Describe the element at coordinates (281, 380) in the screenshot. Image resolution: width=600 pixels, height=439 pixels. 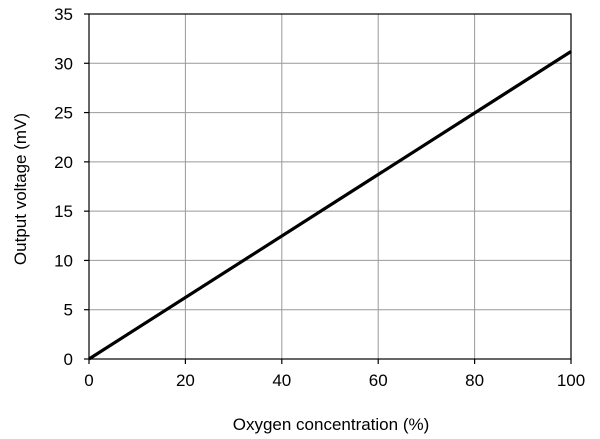
I see `x-tick-label: 40` at that location.